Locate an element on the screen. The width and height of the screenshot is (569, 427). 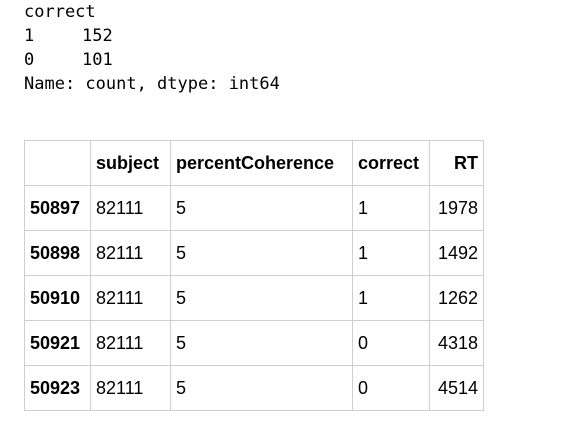
header-index-cell is located at coordinates (57, 163).